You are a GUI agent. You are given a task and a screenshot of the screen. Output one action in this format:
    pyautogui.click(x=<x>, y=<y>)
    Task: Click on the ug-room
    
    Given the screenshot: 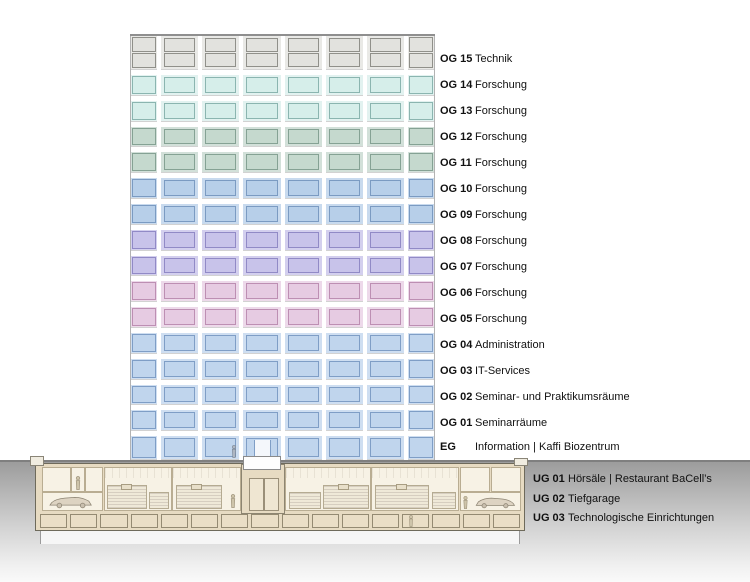 What is the action you would take?
    pyautogui.click(x=94, y=479)
    